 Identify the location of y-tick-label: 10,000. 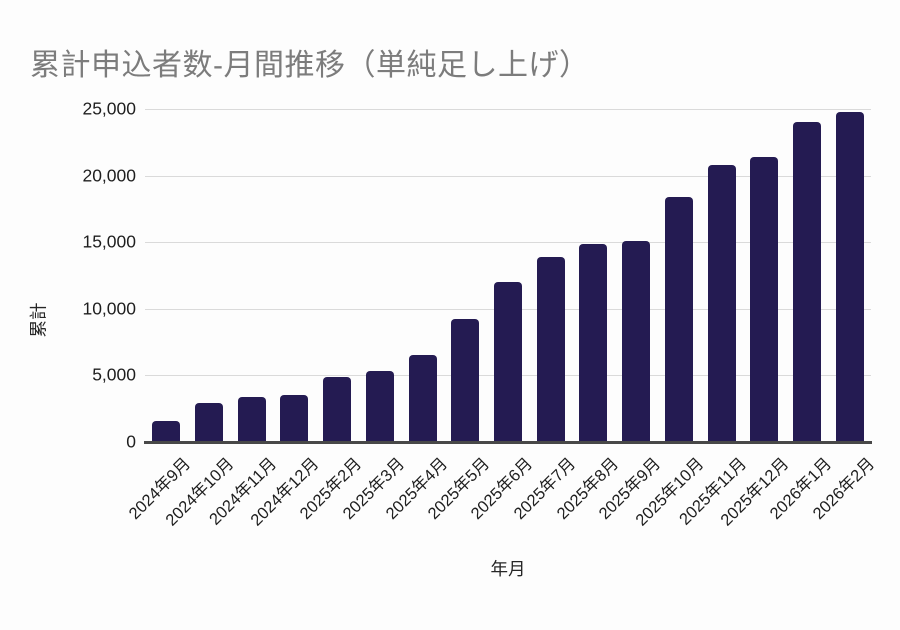
(109, 308).